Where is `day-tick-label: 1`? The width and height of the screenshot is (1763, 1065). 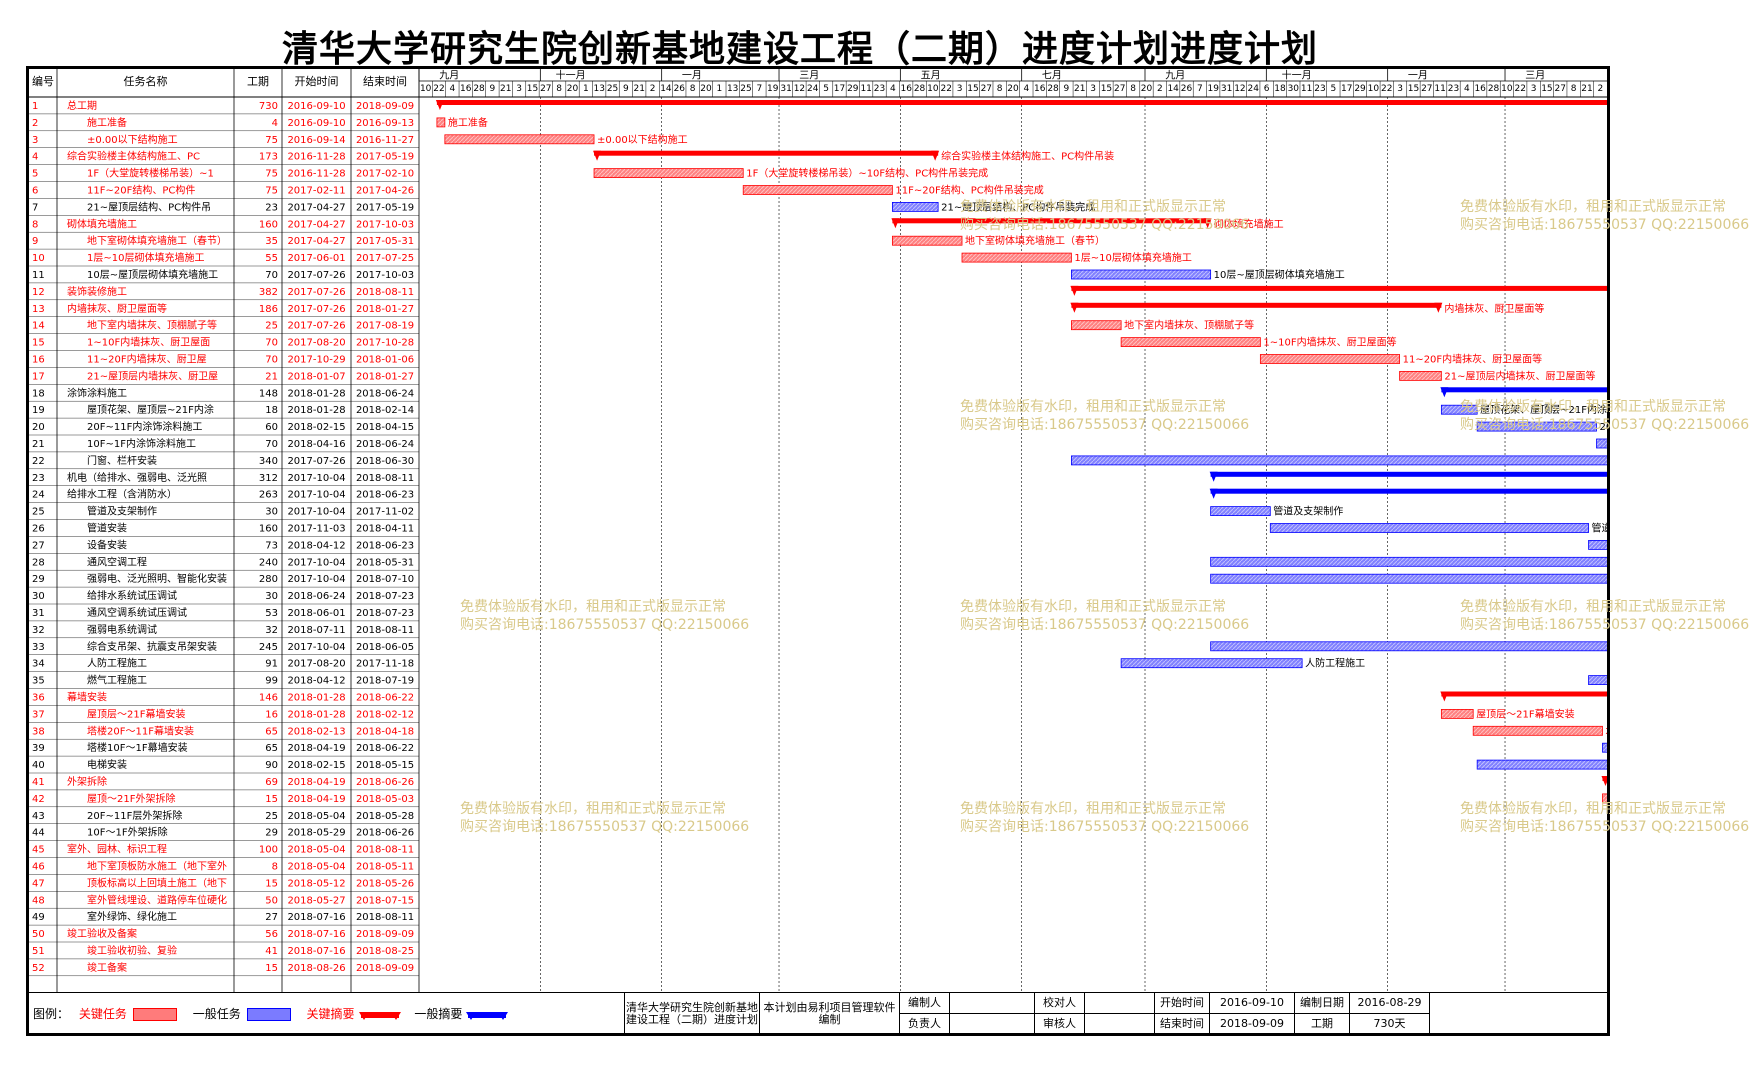
day-tick-label: 1 is located at coordinates (586, 89).